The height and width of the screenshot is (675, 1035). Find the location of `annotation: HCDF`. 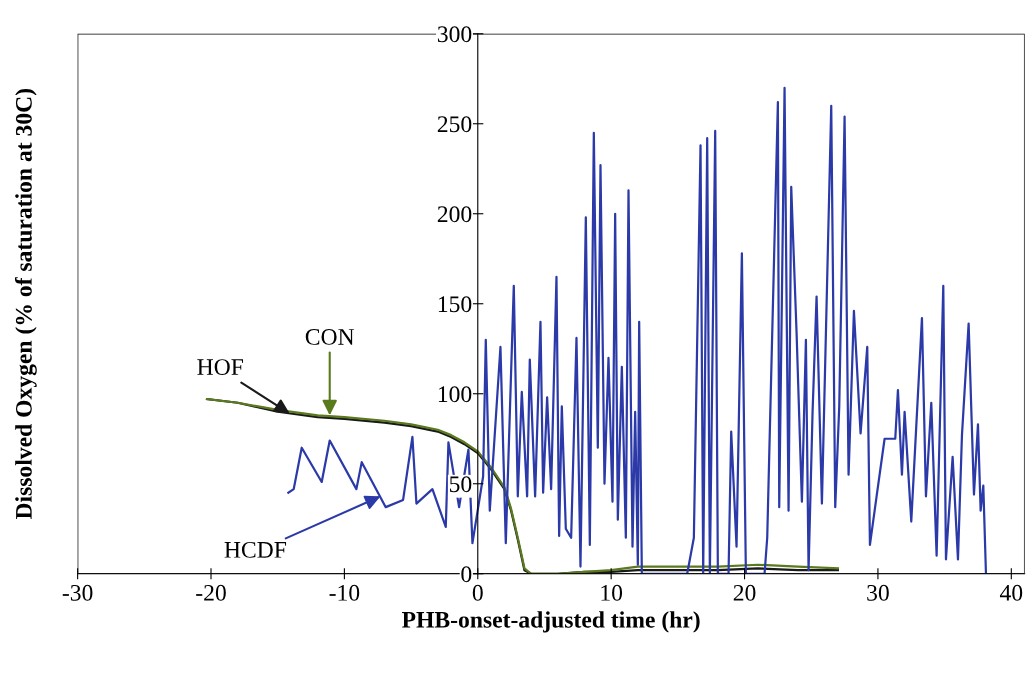

annotation: HCDF is located at coordinates (255, 549).